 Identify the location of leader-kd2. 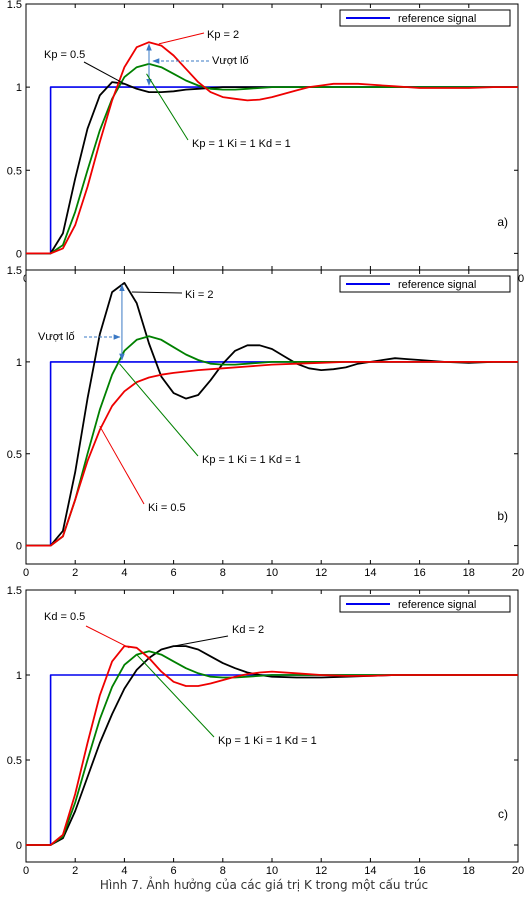
(201, 641).